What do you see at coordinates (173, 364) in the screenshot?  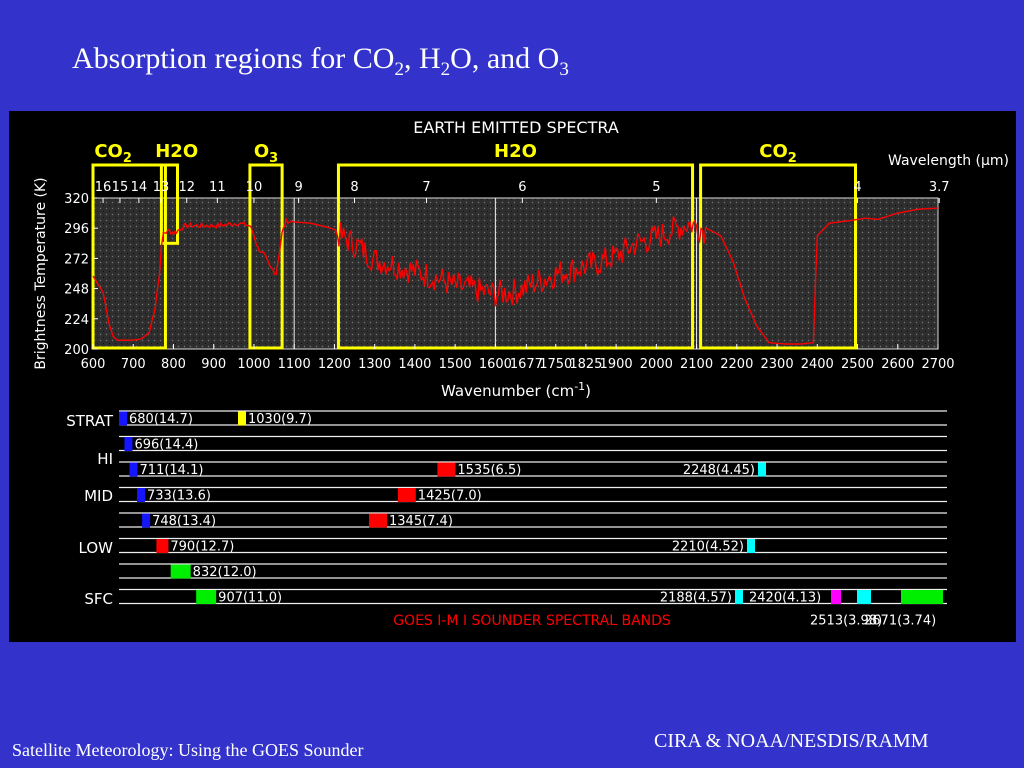 I see `x-tick-label: 800` at bounding box center [173, 364].